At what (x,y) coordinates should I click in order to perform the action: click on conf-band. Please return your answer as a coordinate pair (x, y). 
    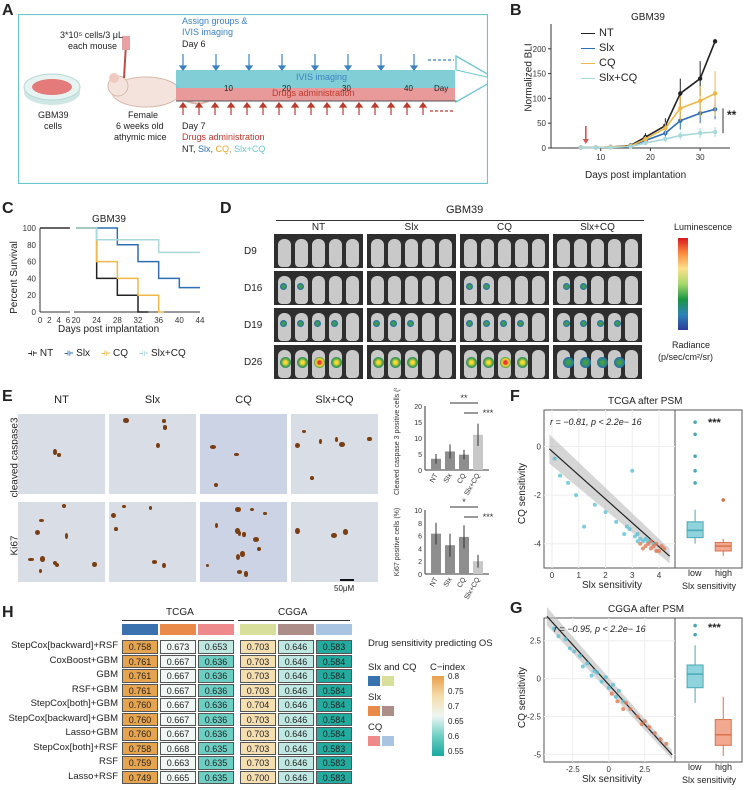
    Looking at the image, I should click on (609, 683).